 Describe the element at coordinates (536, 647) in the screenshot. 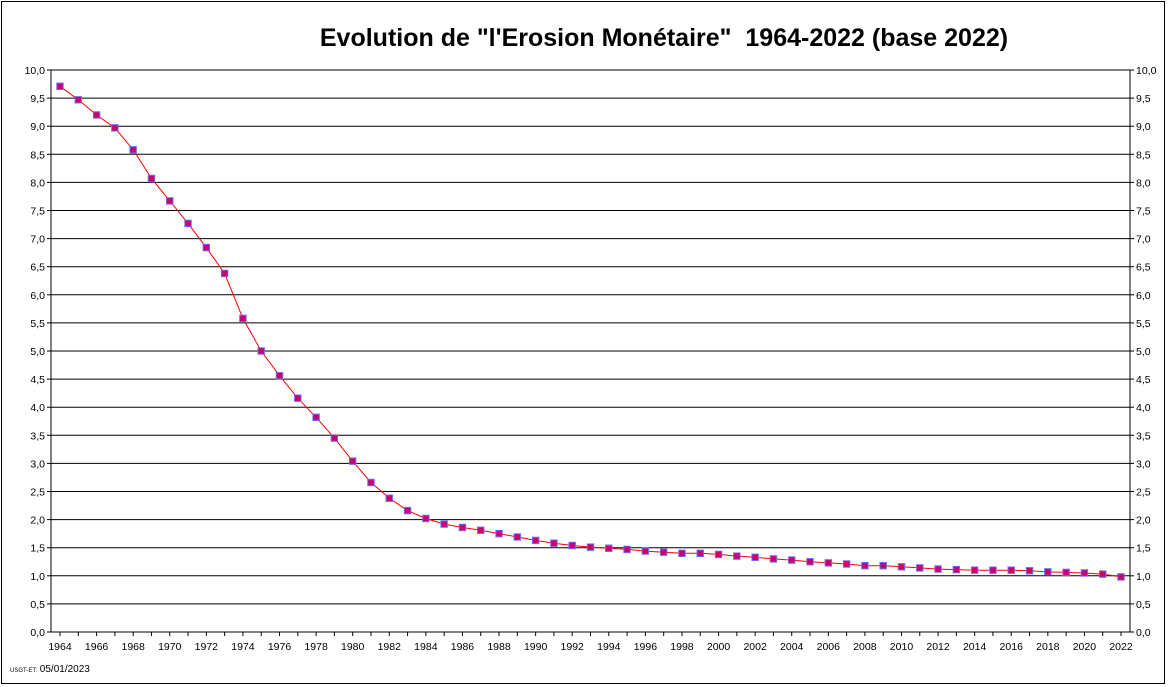

I see `x-tick-label: 1990` at that location.